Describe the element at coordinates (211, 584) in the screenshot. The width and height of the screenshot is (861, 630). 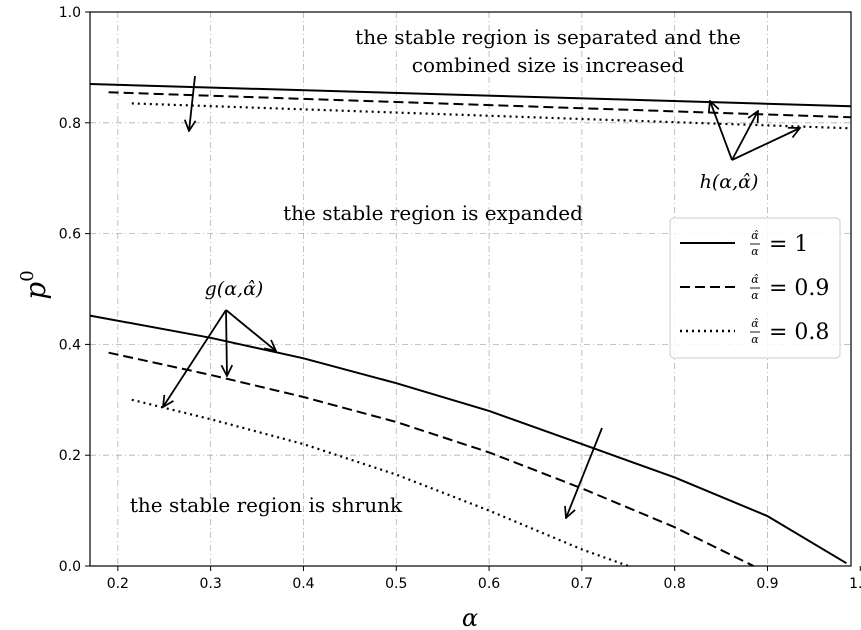
I see `x-tick-label: 0.3` at that location.